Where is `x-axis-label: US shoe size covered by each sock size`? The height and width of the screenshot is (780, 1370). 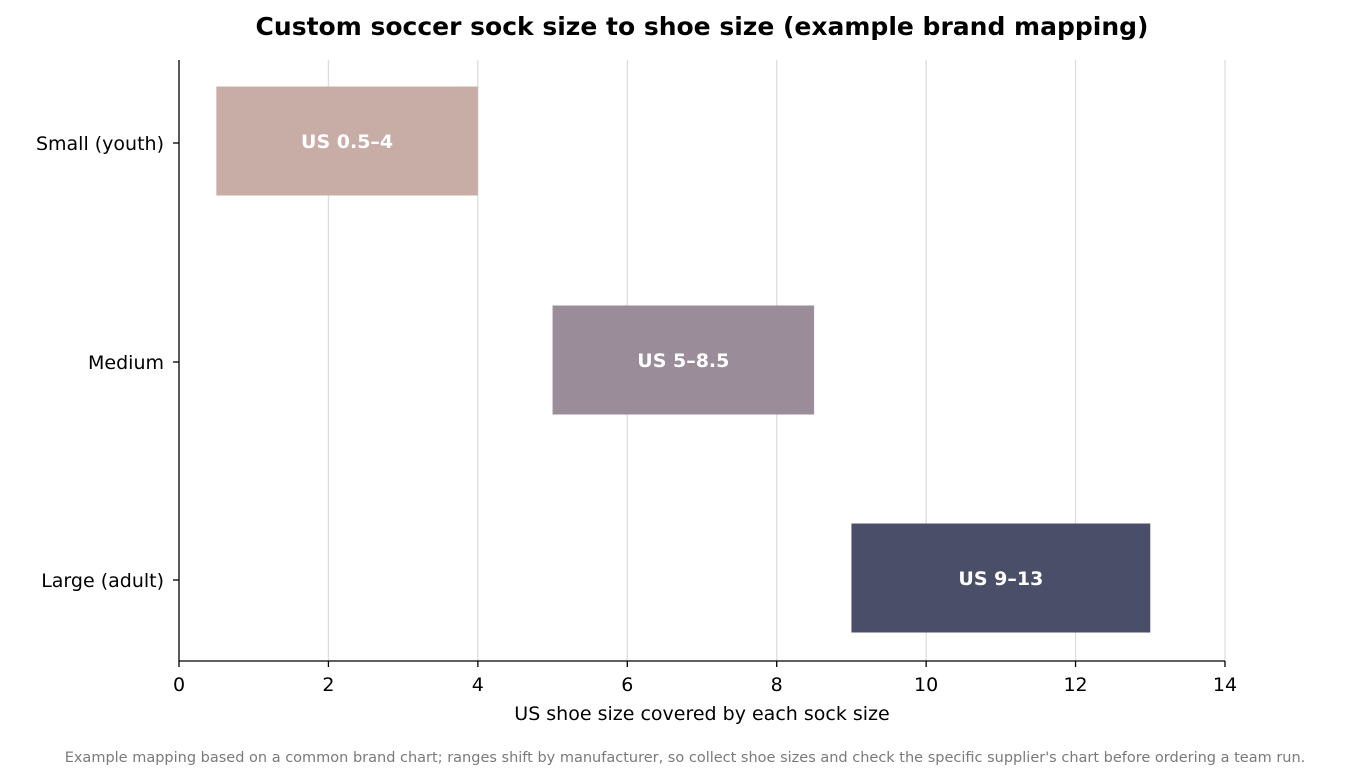 x-axis-label: US shoe size covered by each sock size is located at coordinates (701, 714).